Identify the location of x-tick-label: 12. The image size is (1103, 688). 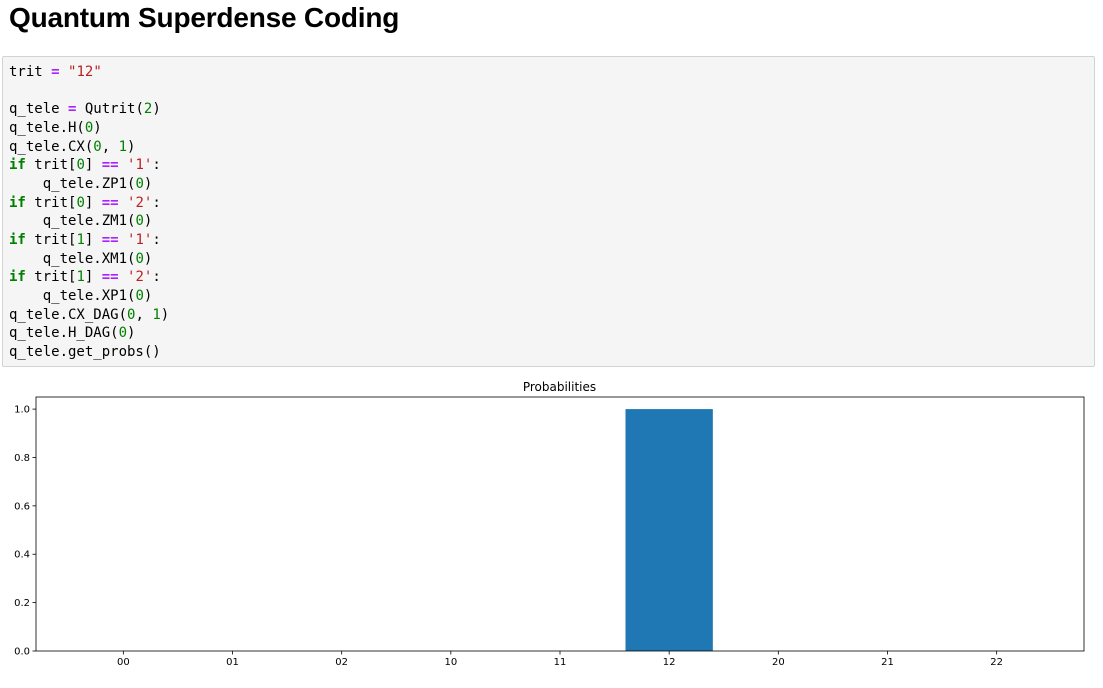
(669, 662).